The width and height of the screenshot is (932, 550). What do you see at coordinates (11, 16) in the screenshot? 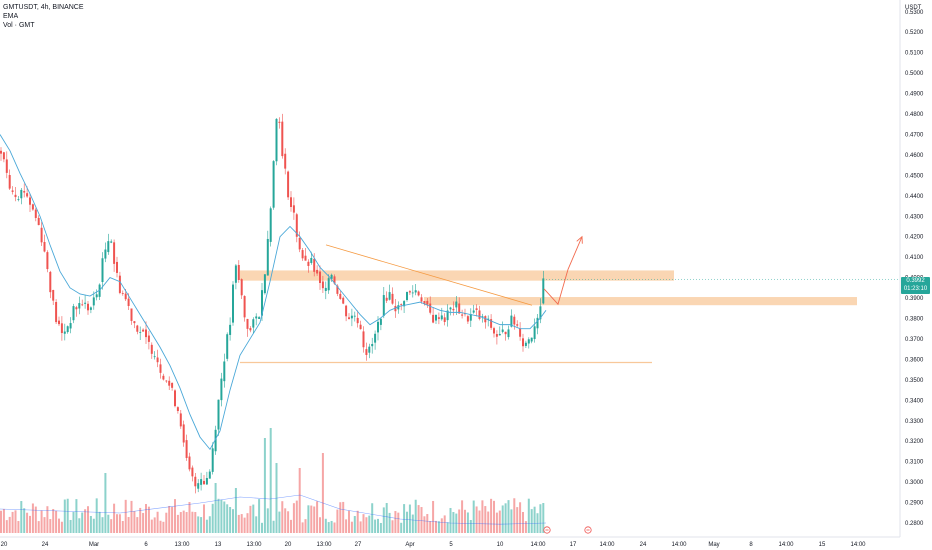
I see `ema-indicator-label: EMA` at bounding box center [11, 16].